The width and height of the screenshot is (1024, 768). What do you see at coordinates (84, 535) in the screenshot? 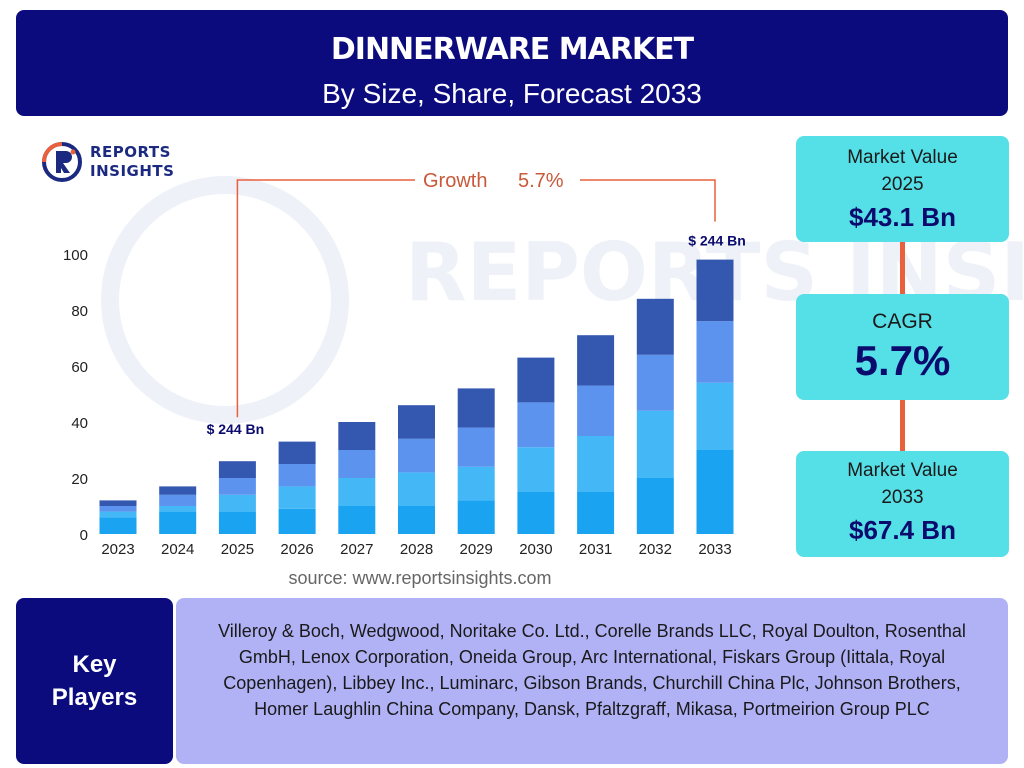
I see `y-tick-label: 0` at bounding box center [84, 535].